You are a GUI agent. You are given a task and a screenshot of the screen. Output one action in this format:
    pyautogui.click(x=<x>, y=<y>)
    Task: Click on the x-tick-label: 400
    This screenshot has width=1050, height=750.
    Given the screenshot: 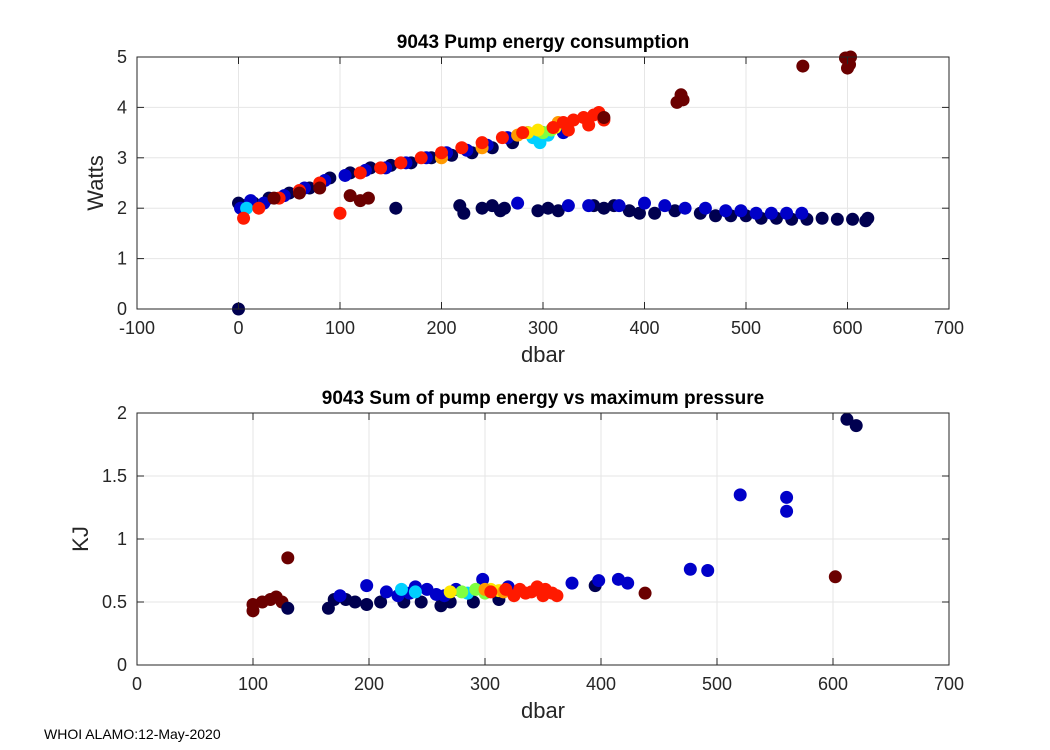 What is the action you would take?
    pyautogui.click(x=644, y=328)
    